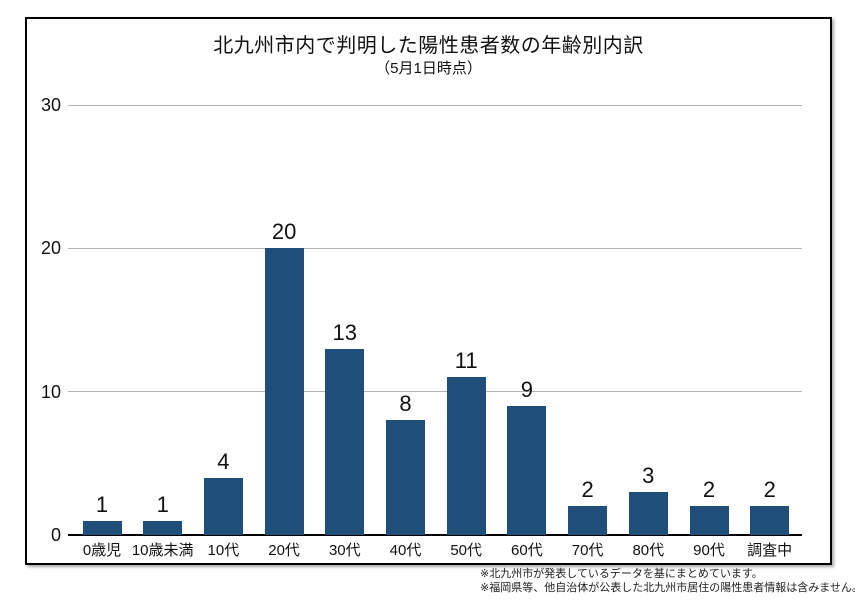  Describe the element at coordinates (648, 513) in the screenshot. I see `bar-80代` at that location.